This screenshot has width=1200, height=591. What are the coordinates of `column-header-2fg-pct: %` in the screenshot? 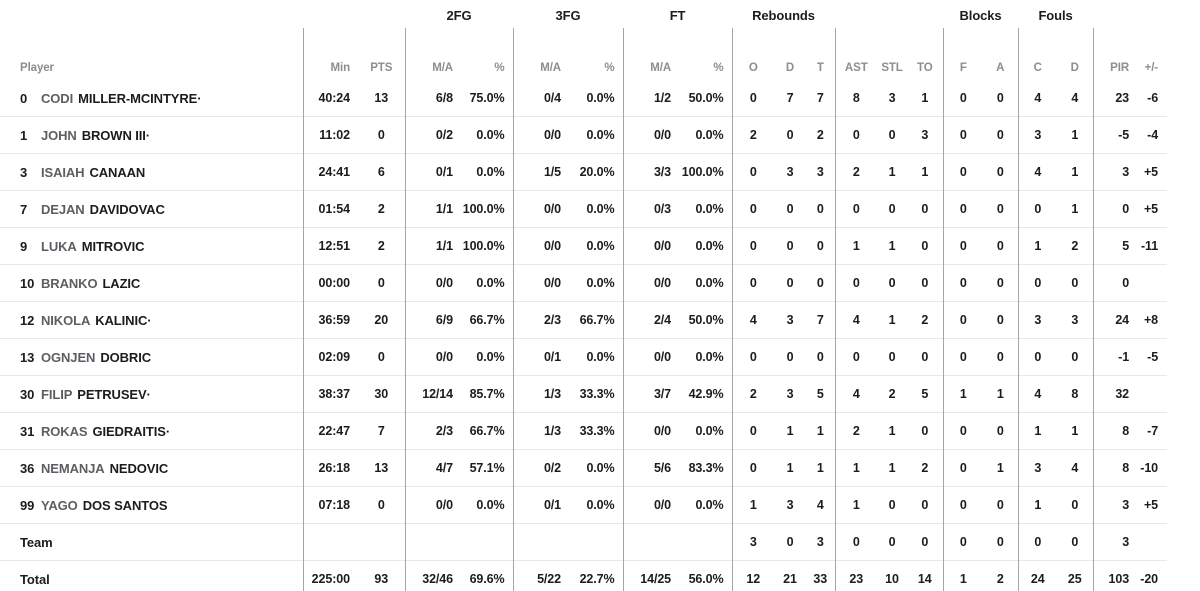 It's located at (487, 54).